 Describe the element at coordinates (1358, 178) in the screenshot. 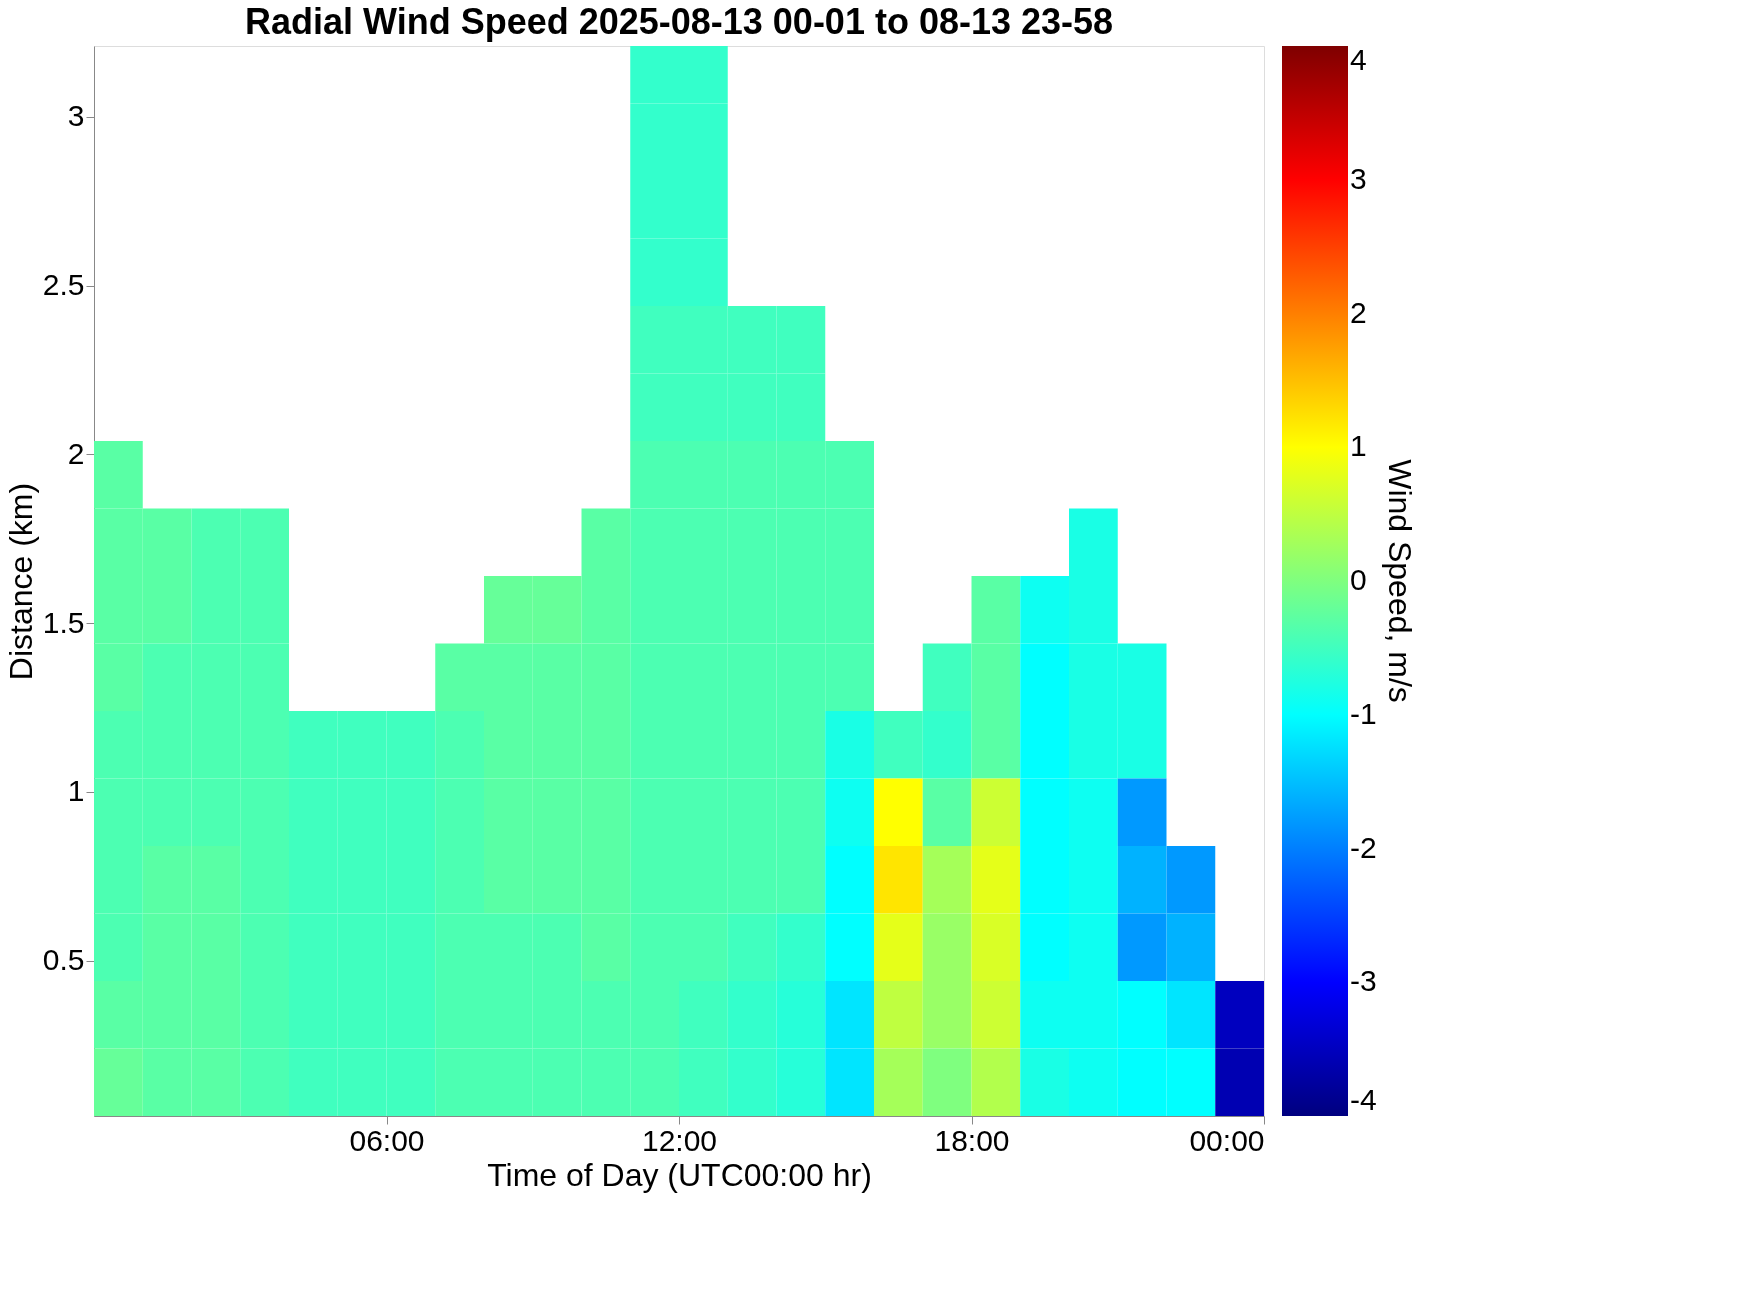

I see `color-bar-label: 3` at that location.